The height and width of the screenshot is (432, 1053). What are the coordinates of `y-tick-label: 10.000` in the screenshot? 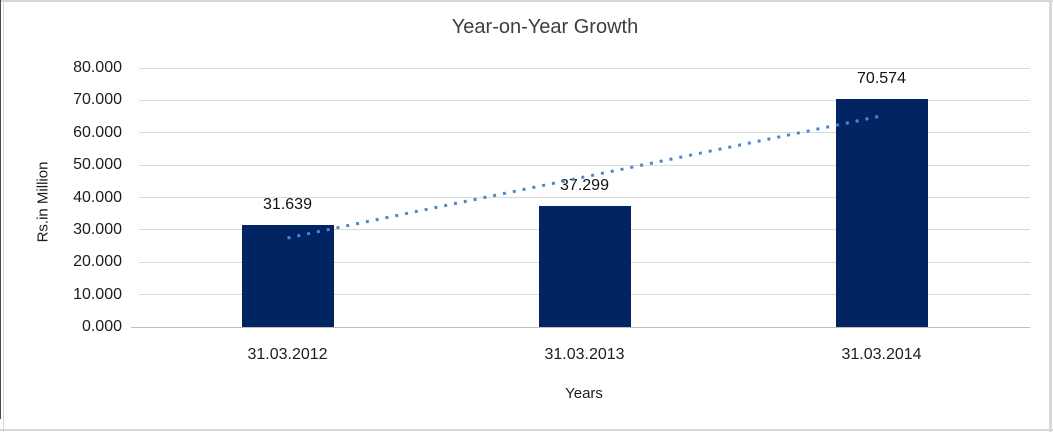 It's located at (97, 294).